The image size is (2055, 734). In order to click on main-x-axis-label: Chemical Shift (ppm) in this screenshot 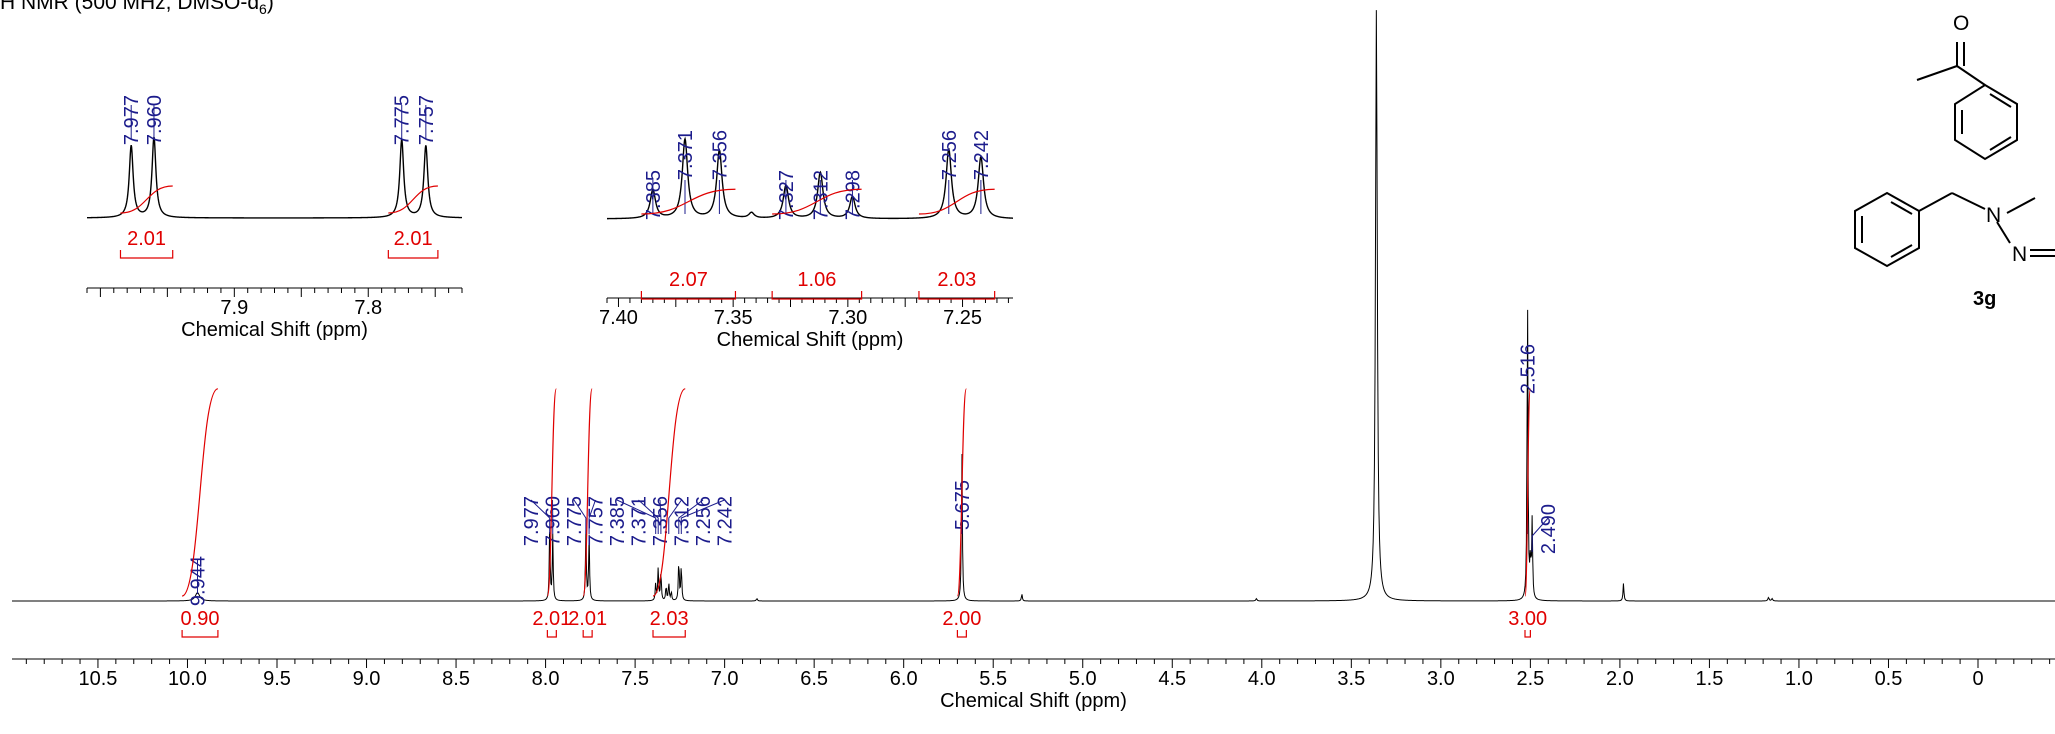, I will do `click(1033, 701)`.